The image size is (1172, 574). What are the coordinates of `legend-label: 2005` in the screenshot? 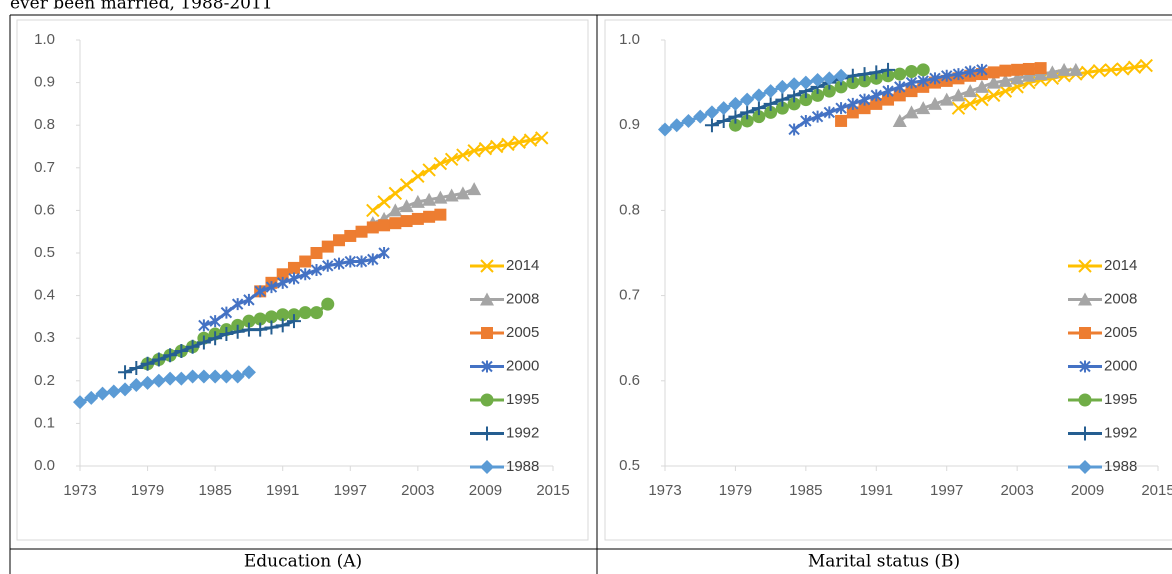 It's located at (1120, 332).